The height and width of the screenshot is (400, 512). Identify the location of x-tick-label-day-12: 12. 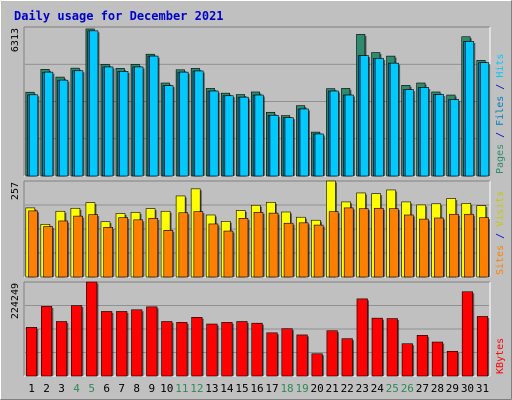
(196, 388).